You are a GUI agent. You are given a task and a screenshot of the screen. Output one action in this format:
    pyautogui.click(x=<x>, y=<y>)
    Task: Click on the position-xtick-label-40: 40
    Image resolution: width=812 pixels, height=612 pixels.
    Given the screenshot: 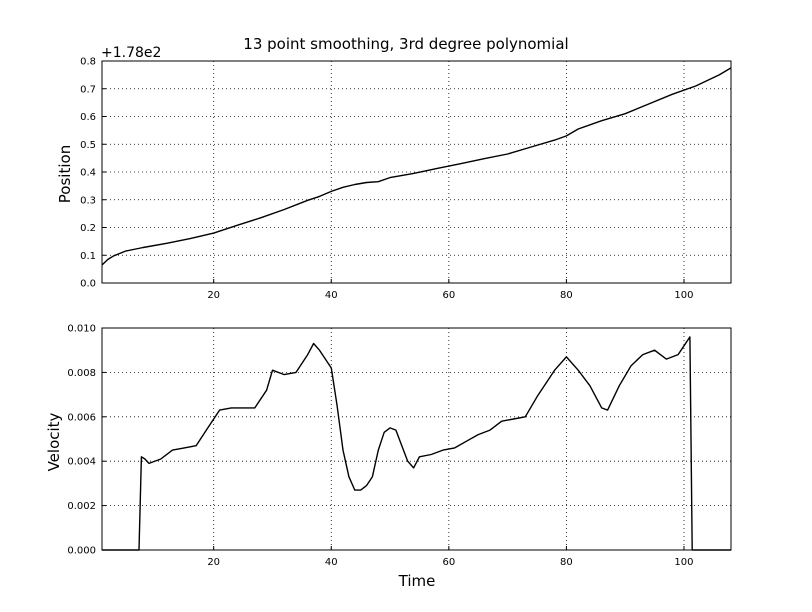 What is the action you would take?
    pyautogui.click(x=331, y=295)
    